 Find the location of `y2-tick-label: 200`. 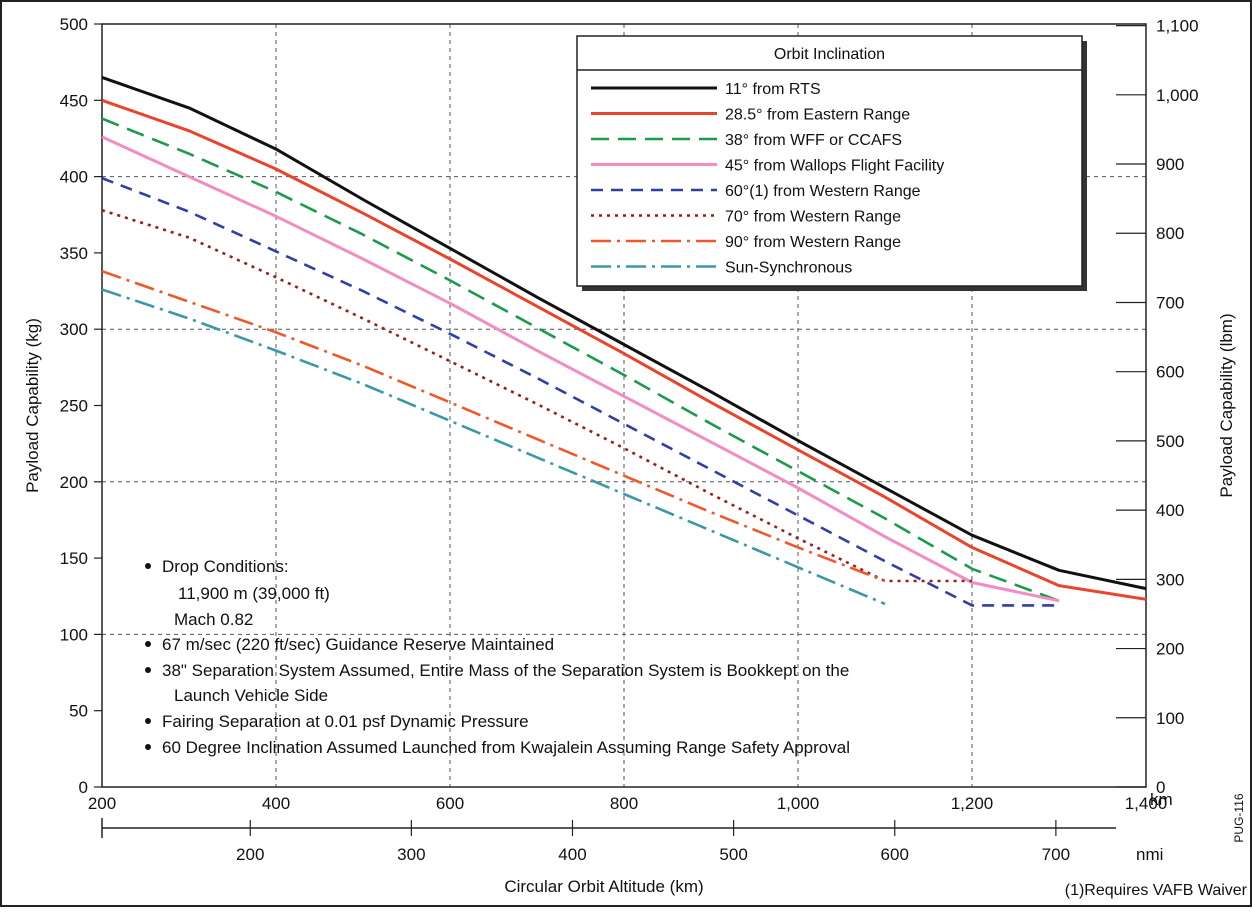

y2-tick-label: 200 is located at coordinates (1170, 649).